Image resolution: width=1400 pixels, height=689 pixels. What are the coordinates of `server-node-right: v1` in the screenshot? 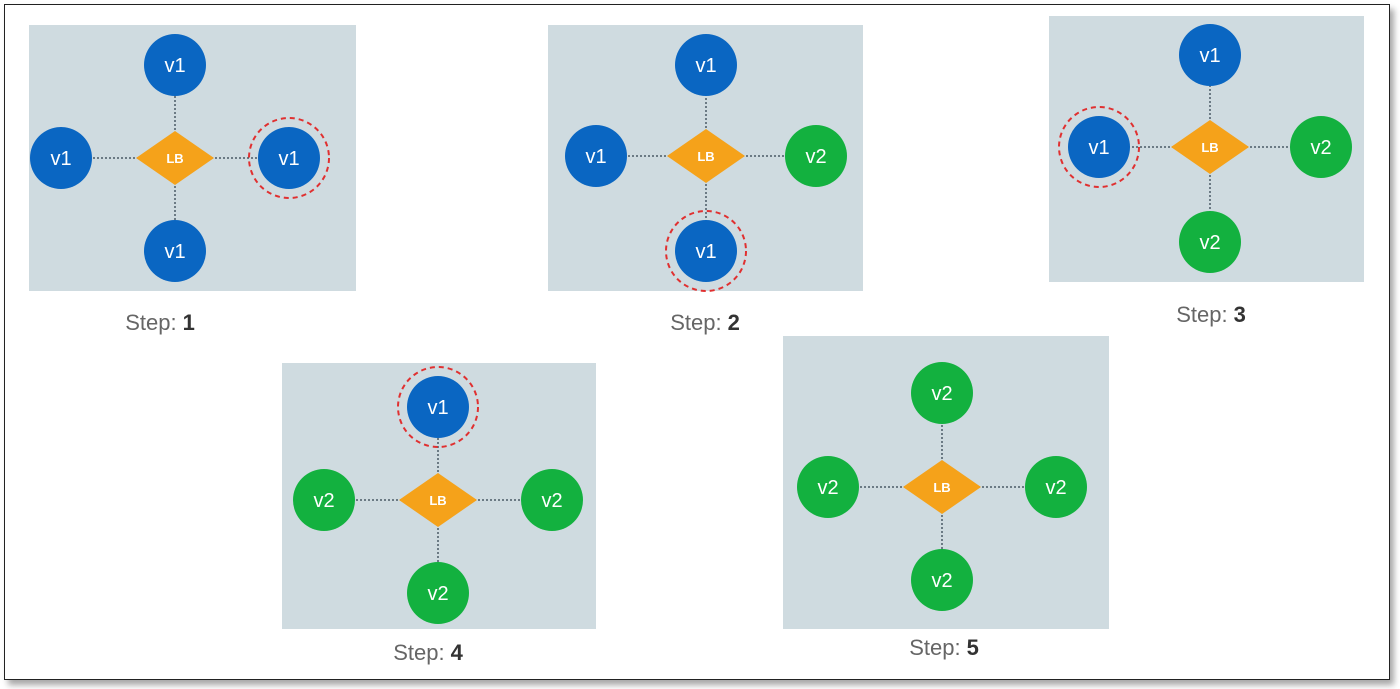 It's located at (289, 158).